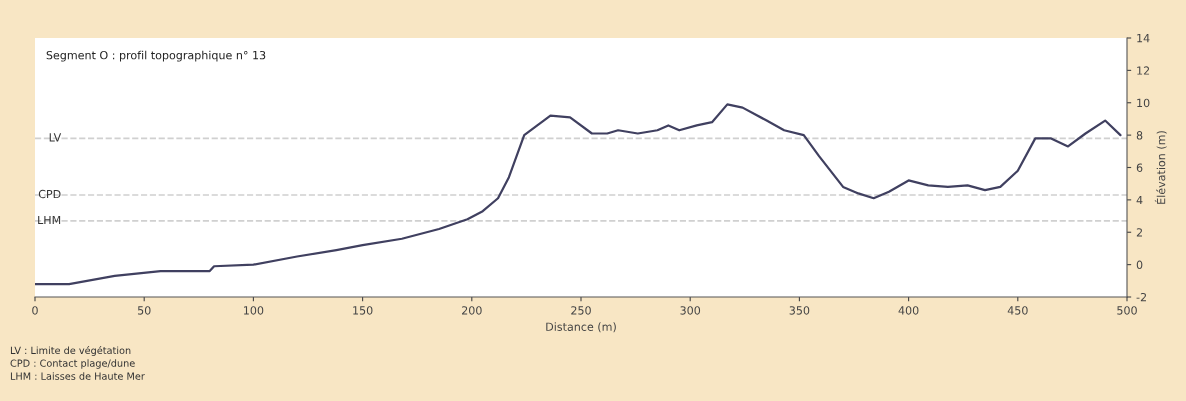 The height and width of the screenshot is (401, 1186). Describe the element at coordinates (144, 310) in the screenshot. I see `x-tick-label: 50` at that location.